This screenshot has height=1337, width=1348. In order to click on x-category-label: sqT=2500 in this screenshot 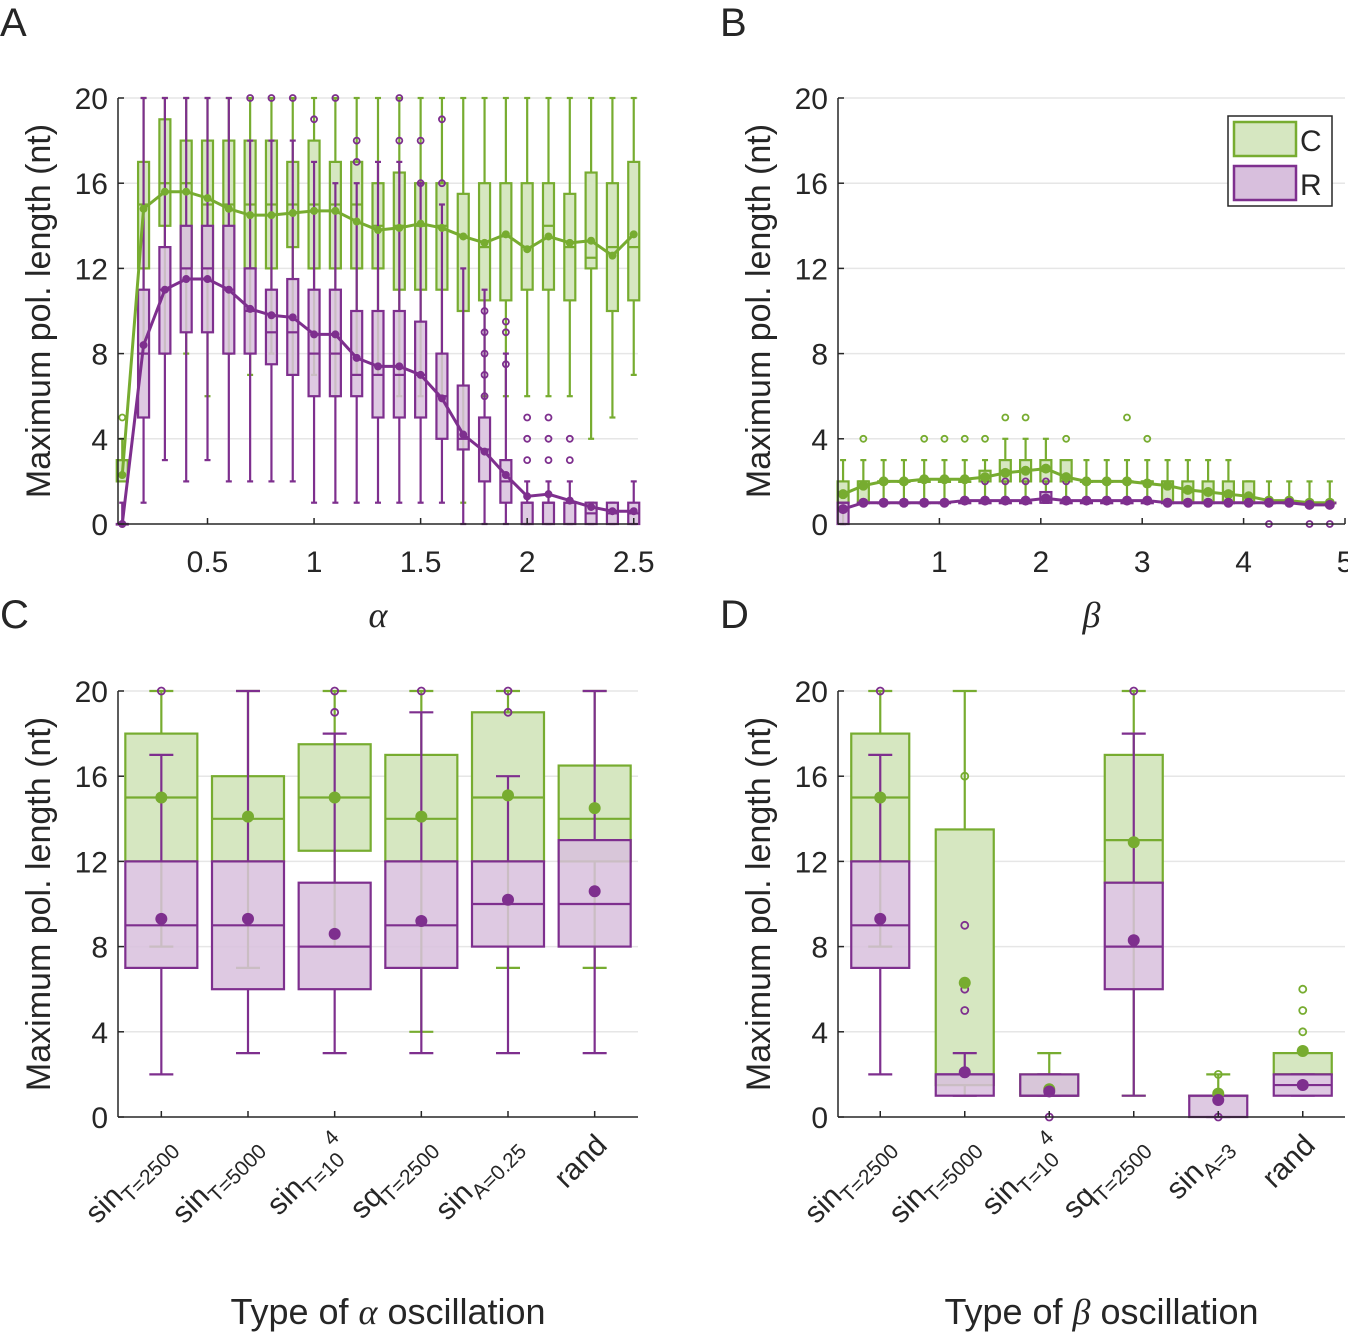, I will do `click(1106, 1179)`.